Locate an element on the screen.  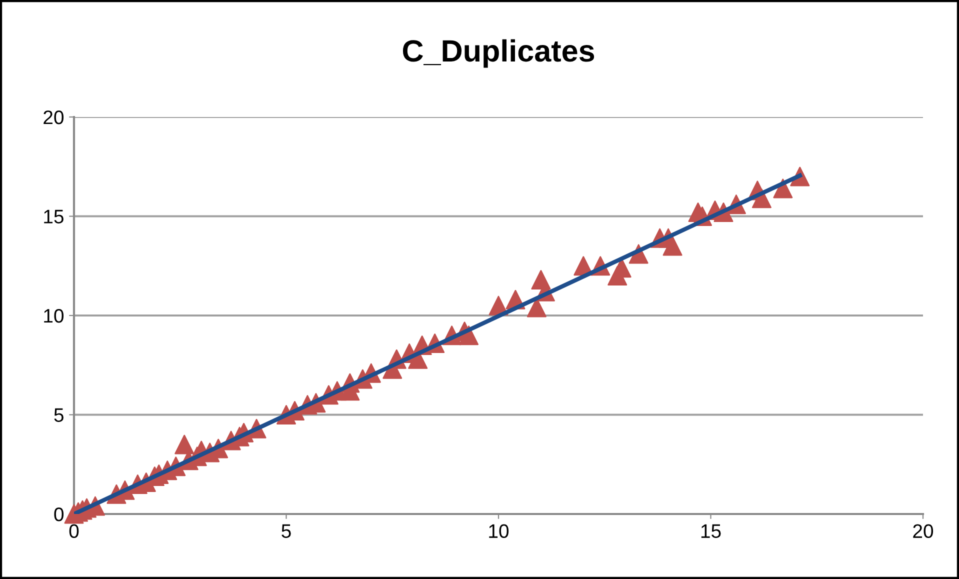
y-tick-label: 10 is located at coordinates (54, 315).